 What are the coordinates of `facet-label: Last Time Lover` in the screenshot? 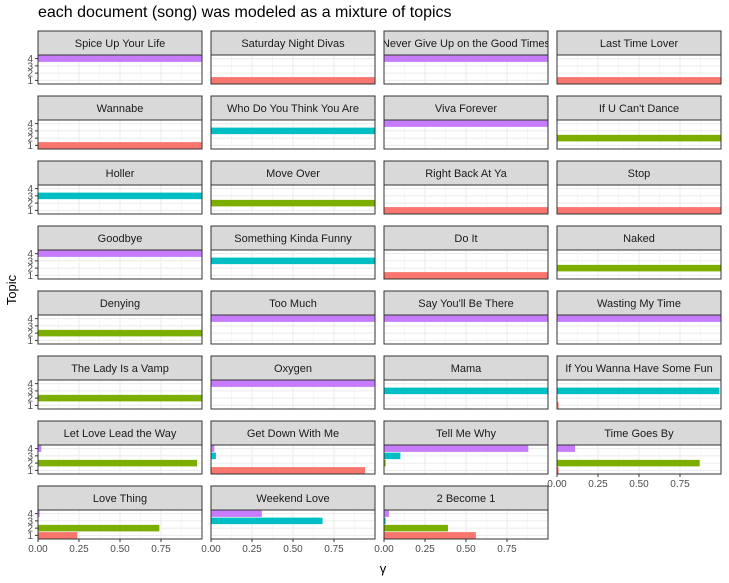 It's located at (639, 44).